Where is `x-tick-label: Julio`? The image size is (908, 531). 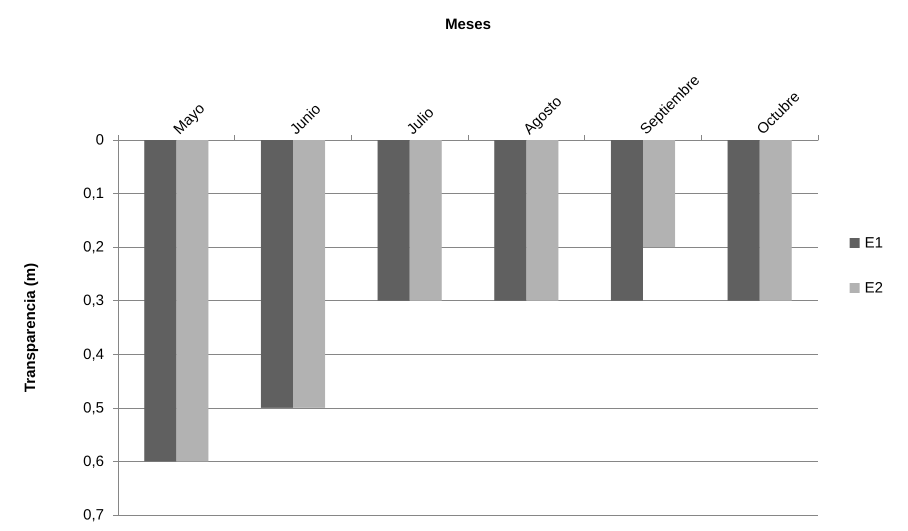
x-tick-label: Julio is located at coordinates (421, 121).